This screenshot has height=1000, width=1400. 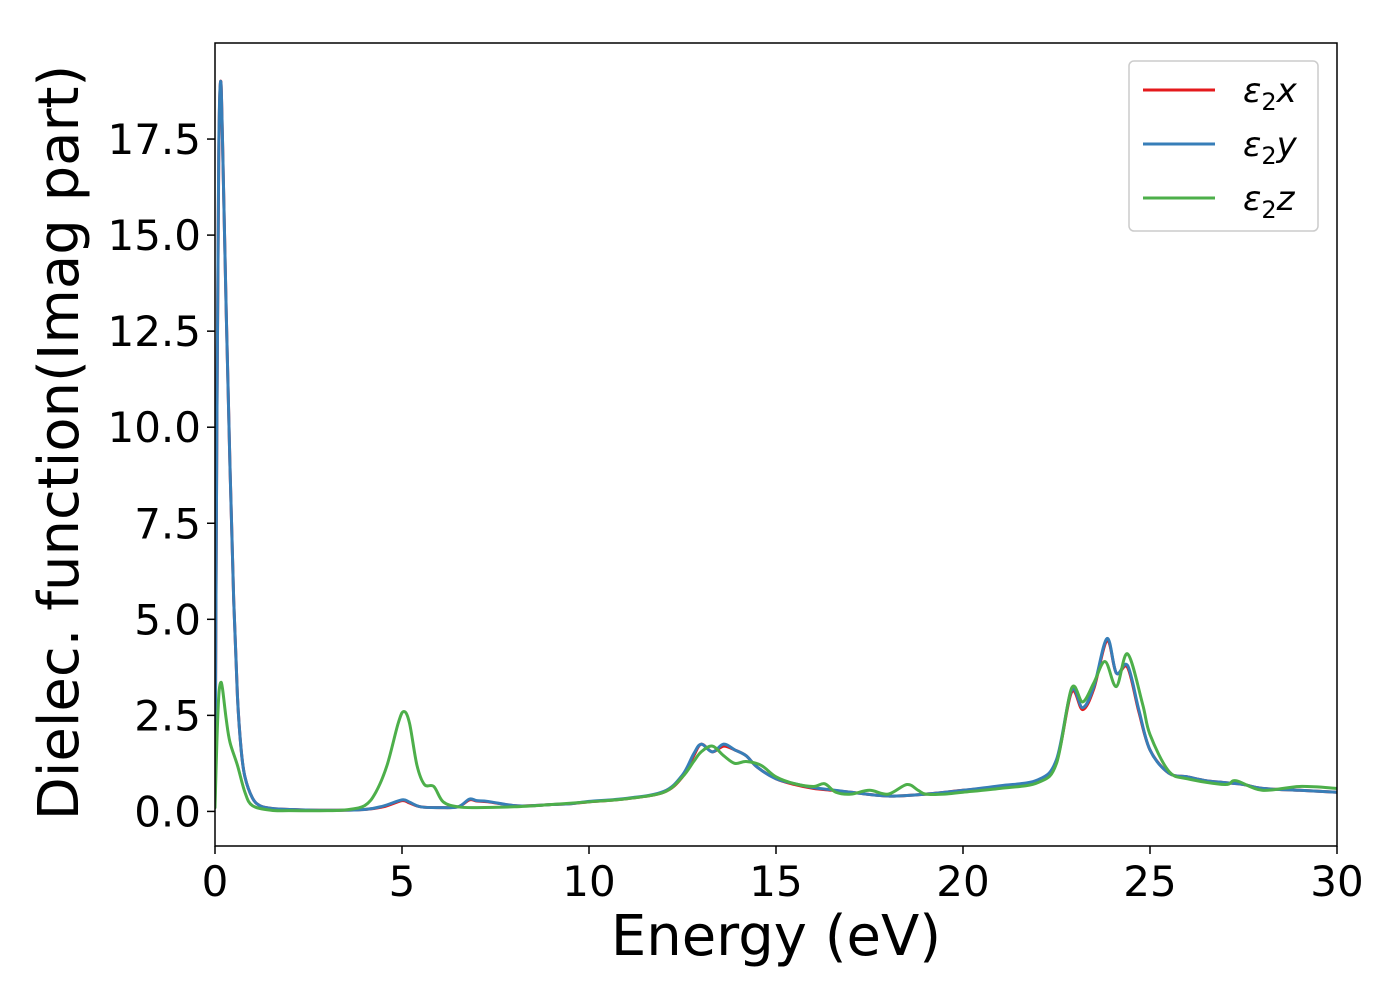 What do you see at coordinates (402, 881) in the screenshot?
I see `x-tick-label: 5` at bounding box center [402, 881].